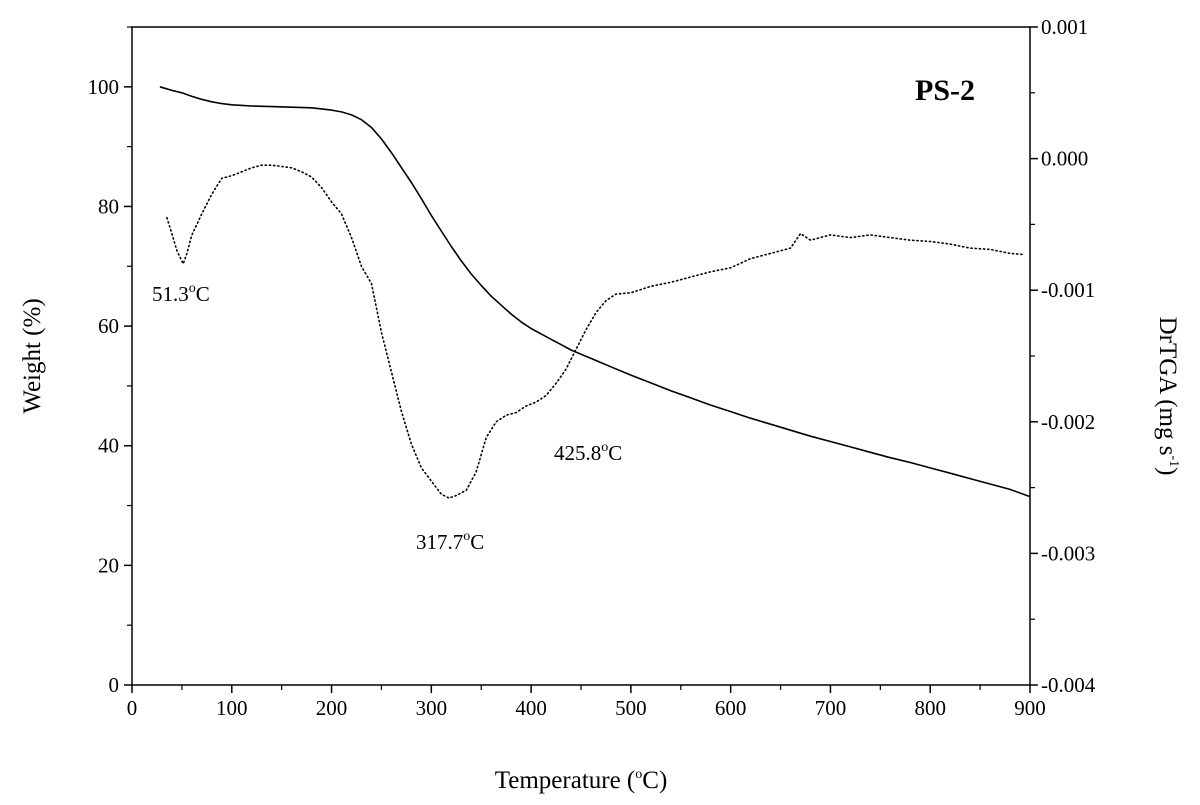 The height and width of the screenshot is (805, 1200). I want to click on y-right-tick-label: -0.003, so click(1068, 553).